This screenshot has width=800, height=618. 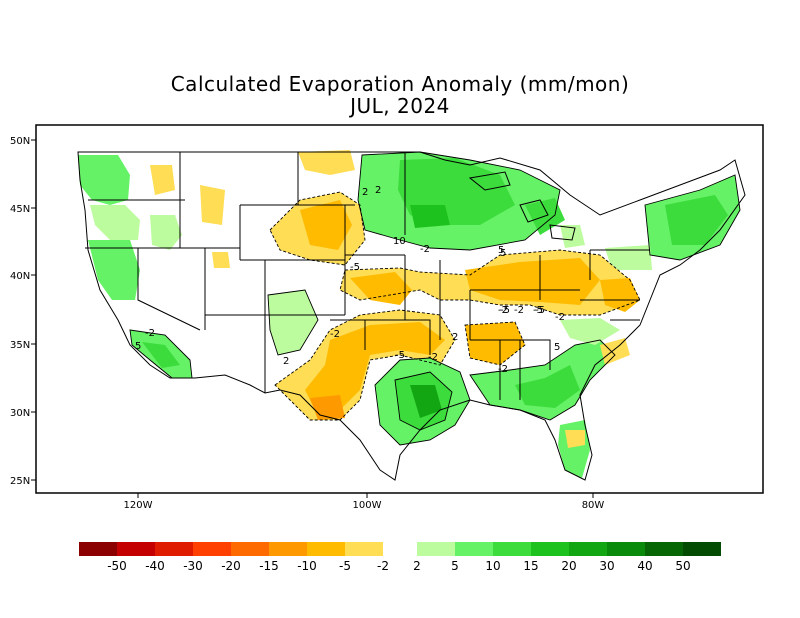 I want to click on colorbar-label: -10, so click(x=307, y=566).